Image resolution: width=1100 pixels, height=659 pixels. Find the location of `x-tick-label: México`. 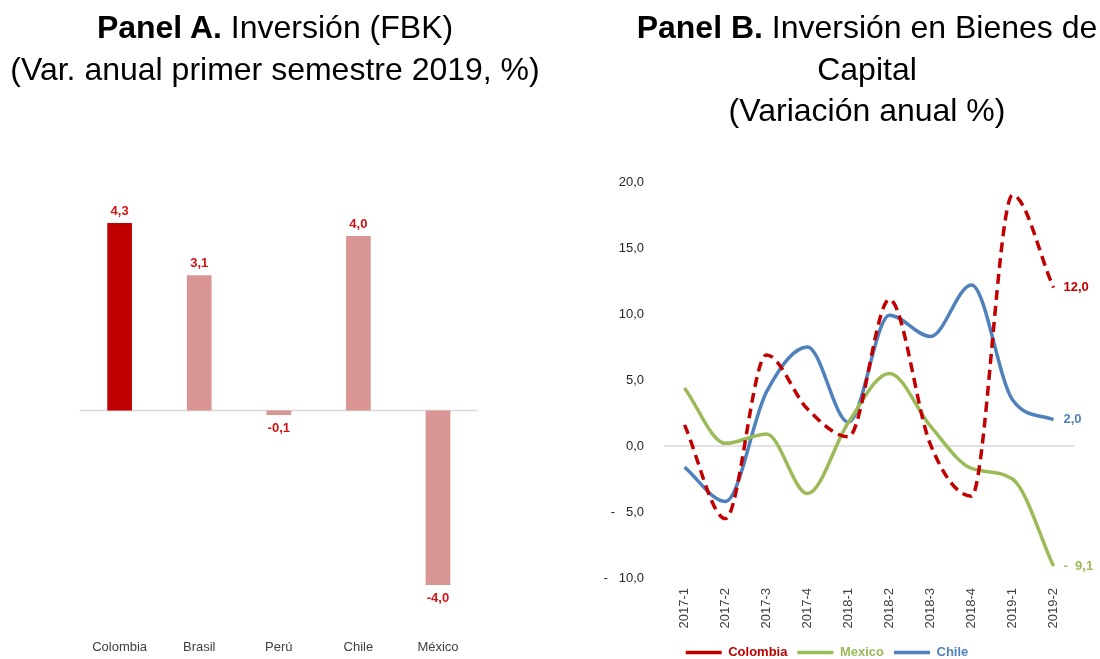

x-tick-label: México is located at coordinates (438, 647).